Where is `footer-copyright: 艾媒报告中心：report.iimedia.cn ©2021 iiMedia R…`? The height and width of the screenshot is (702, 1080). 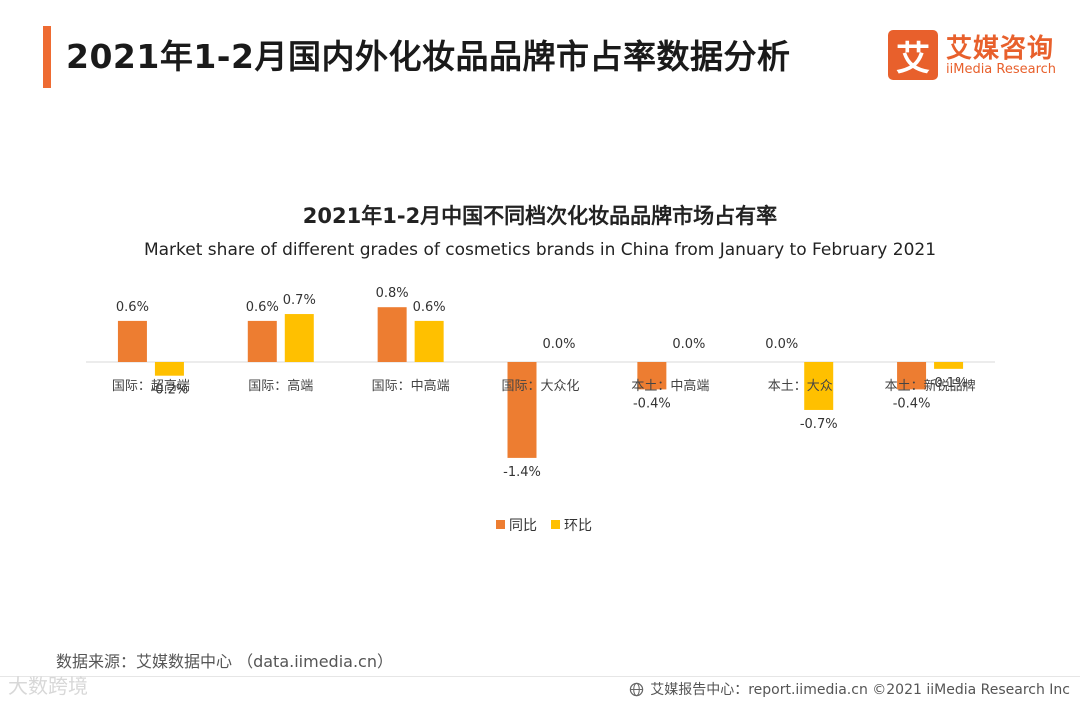
footer-copyright: 艾媒报告中心：report.iimedia.cn ©2021 iiMedia R… is located at coordinates (860, 690).